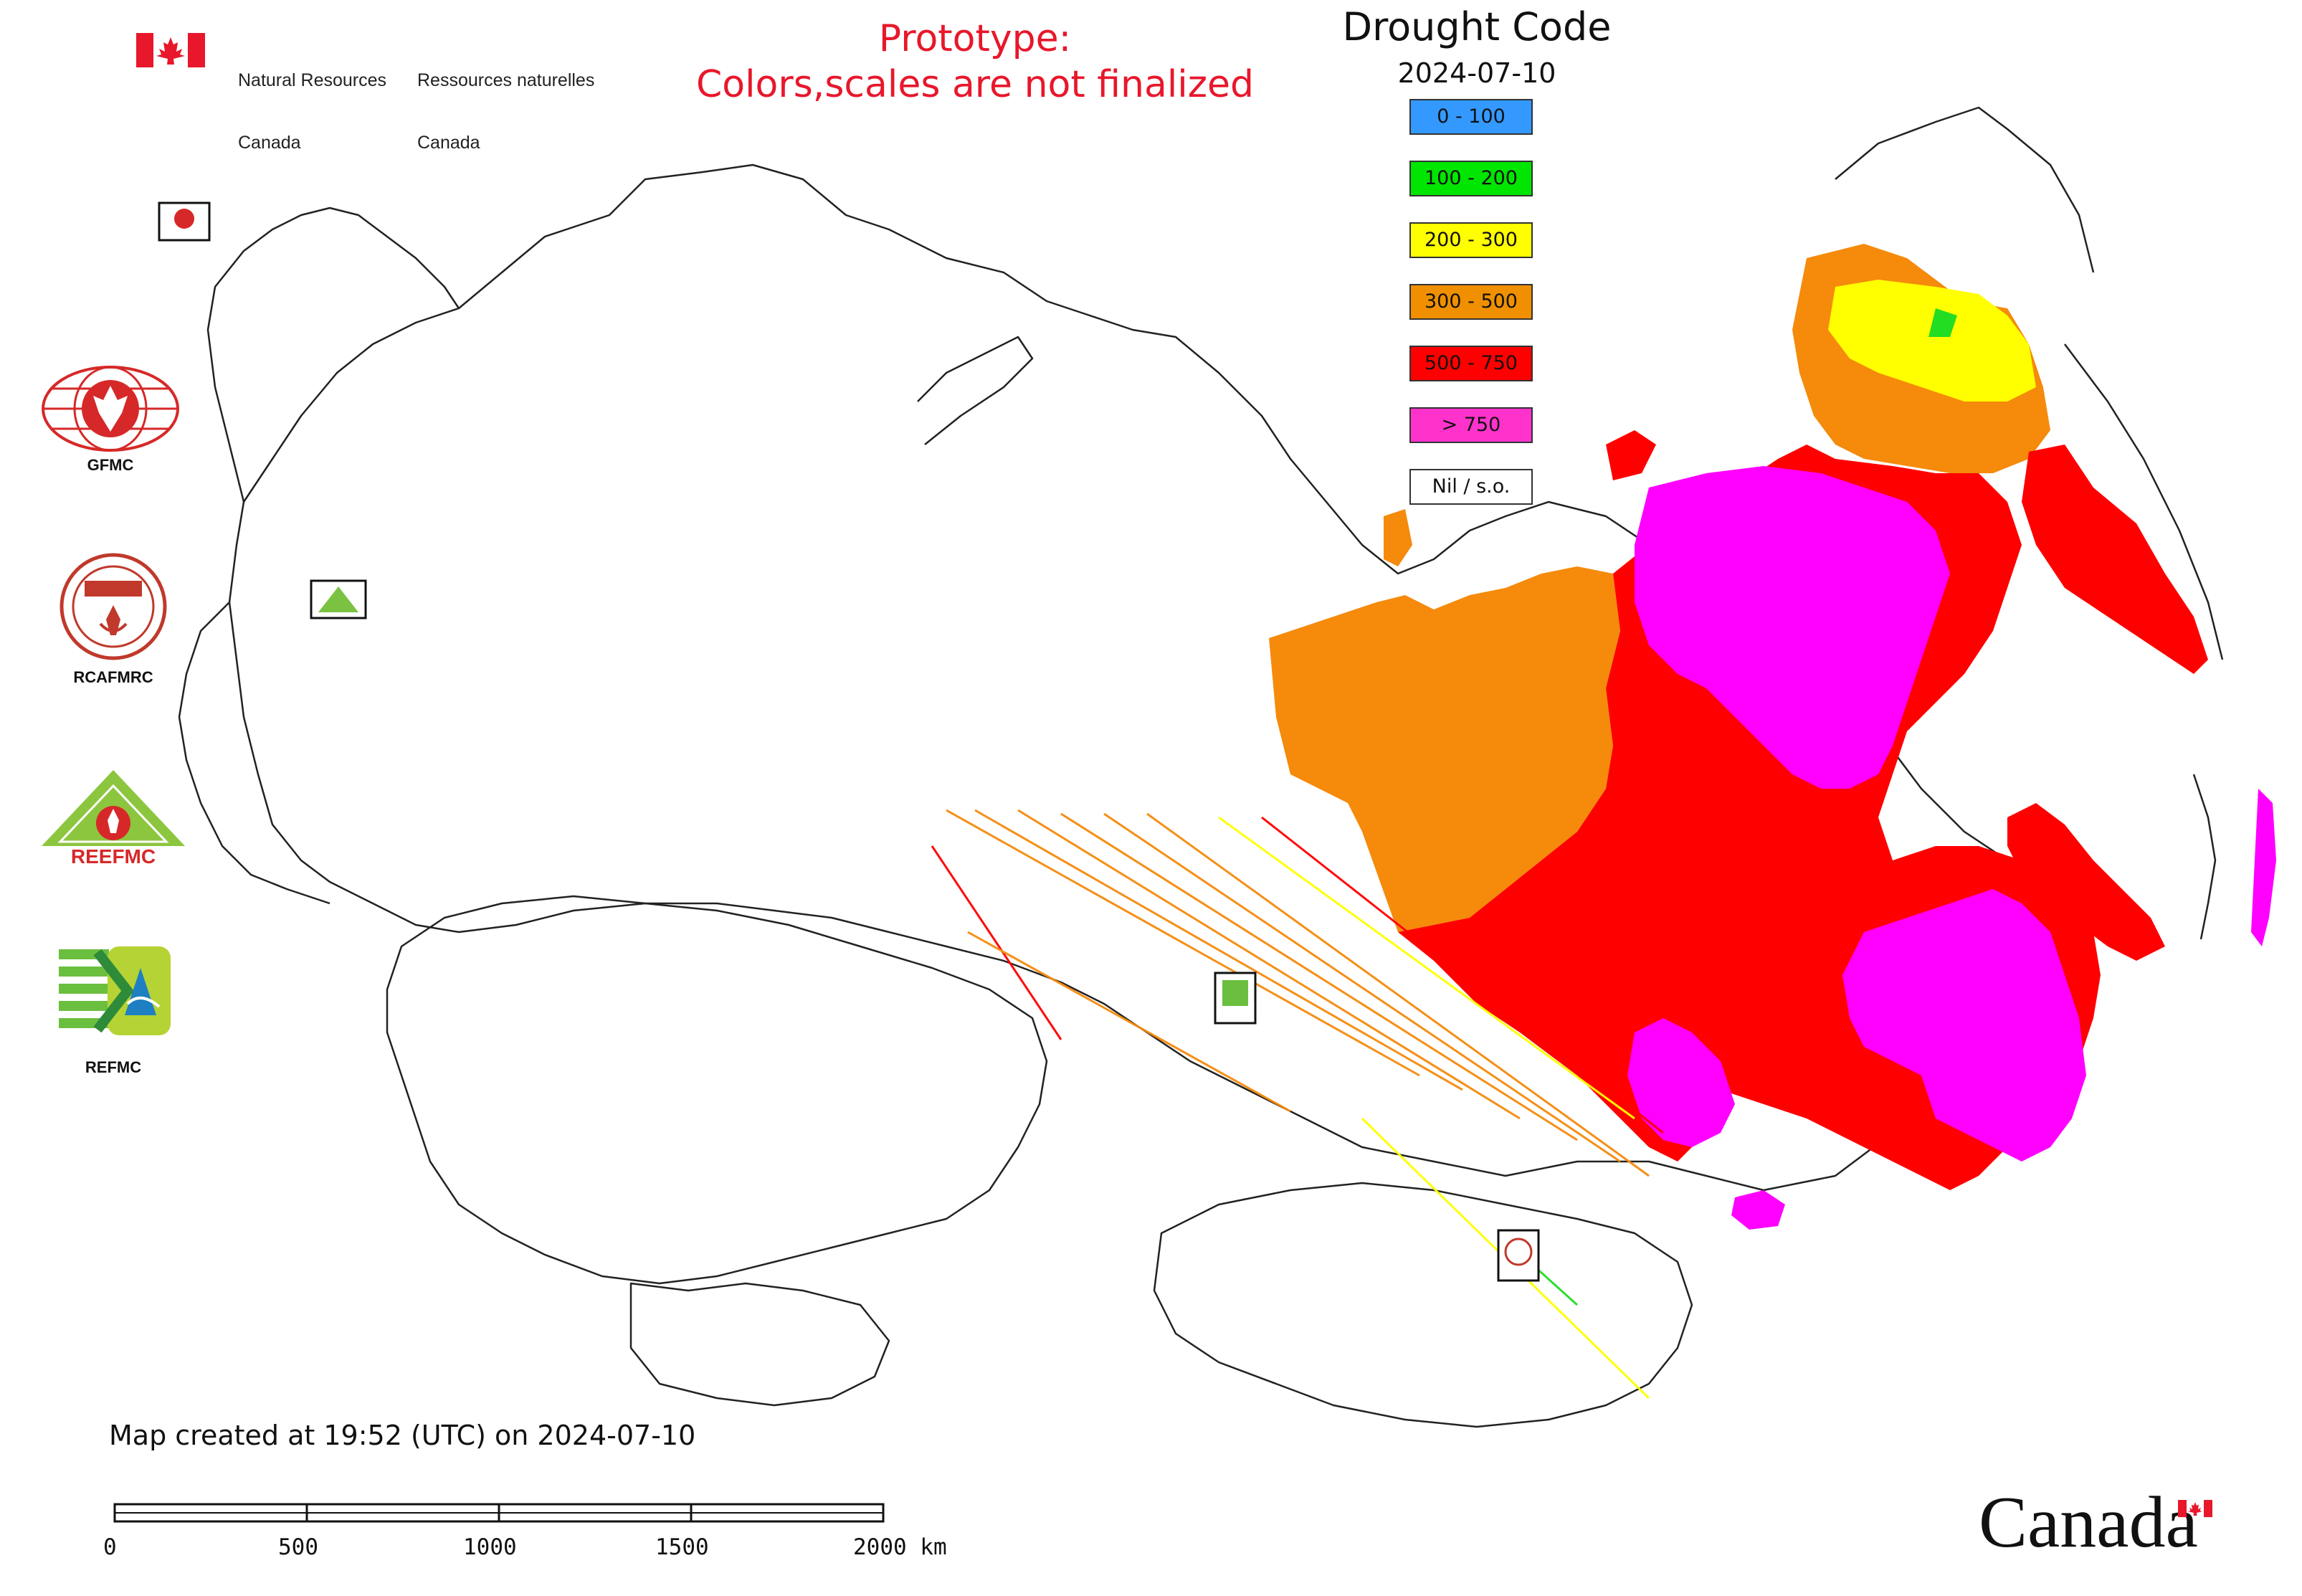 The image size is (2302, 1596). What do you see at coordinates (1477, 73) in the screenshot?
I see `legend-date: 2024-07-10` at bounding box center [1477, 73].